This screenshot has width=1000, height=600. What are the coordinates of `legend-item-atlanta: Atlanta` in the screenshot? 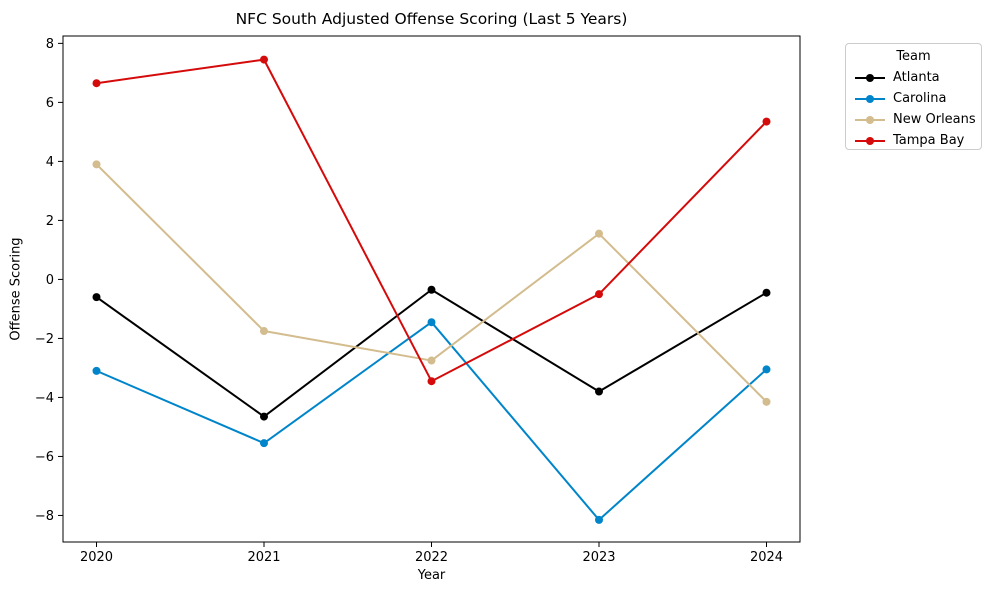 It's located at (913, 77).